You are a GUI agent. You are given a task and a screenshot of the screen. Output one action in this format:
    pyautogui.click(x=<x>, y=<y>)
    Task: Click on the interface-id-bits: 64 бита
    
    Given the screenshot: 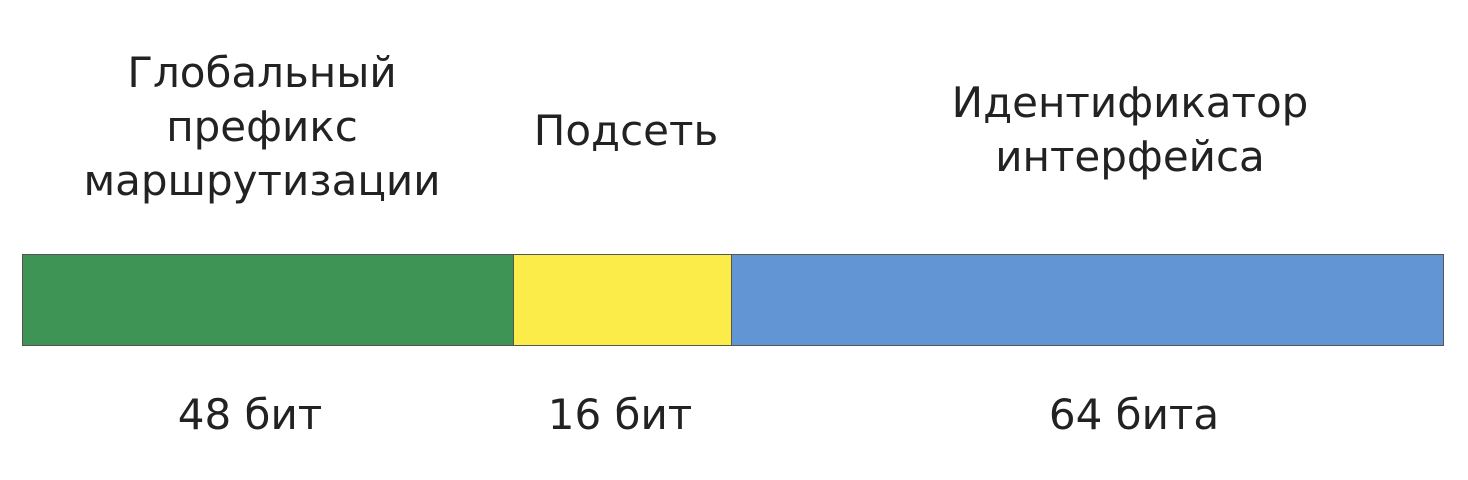 What is the action you would take?
    pyautogui.click(x=1134, y=414)
    